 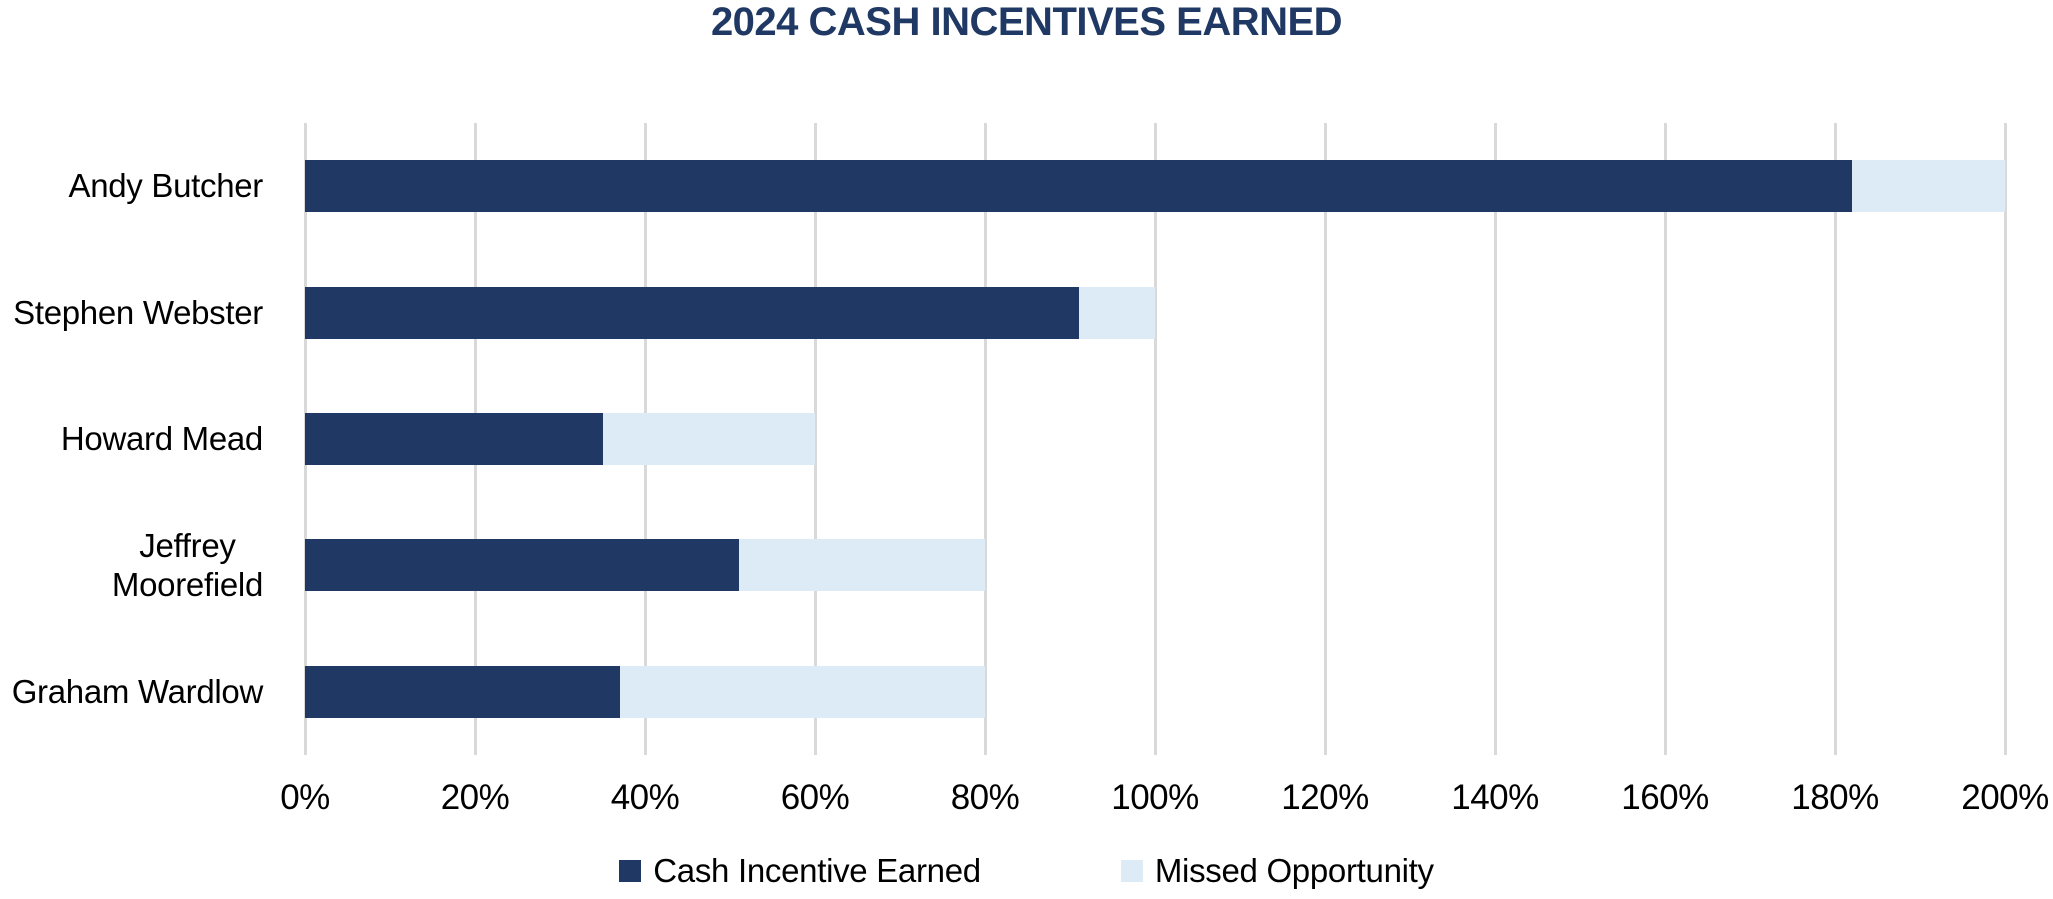 I want to click on category-label-cell: Jeffrey Moorefield, so click(x=141, y=565).